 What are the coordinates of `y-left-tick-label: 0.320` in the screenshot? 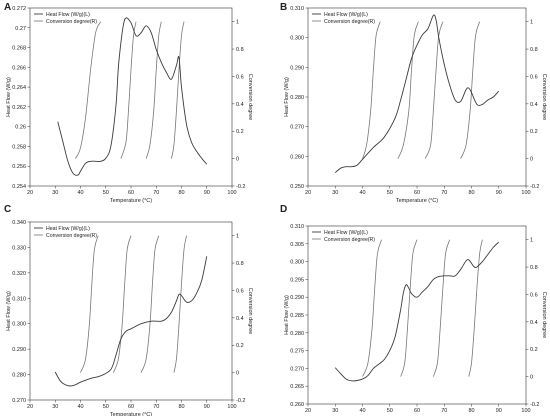 It's located at (19, 274).